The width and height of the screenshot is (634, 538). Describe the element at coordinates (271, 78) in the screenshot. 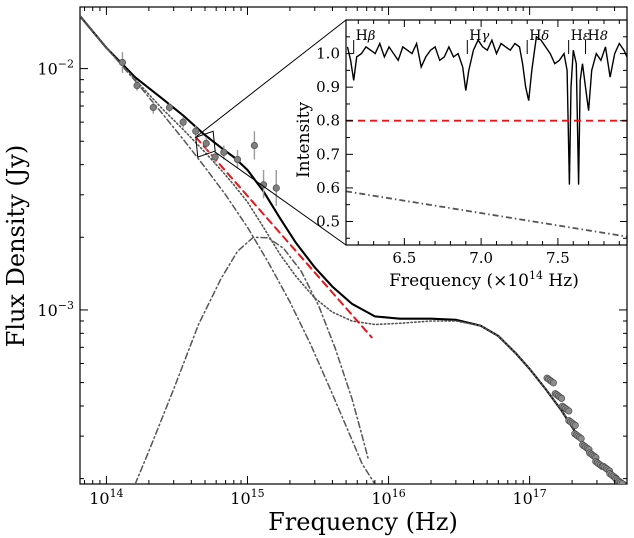

I see `zoom-connector-top` at that location.